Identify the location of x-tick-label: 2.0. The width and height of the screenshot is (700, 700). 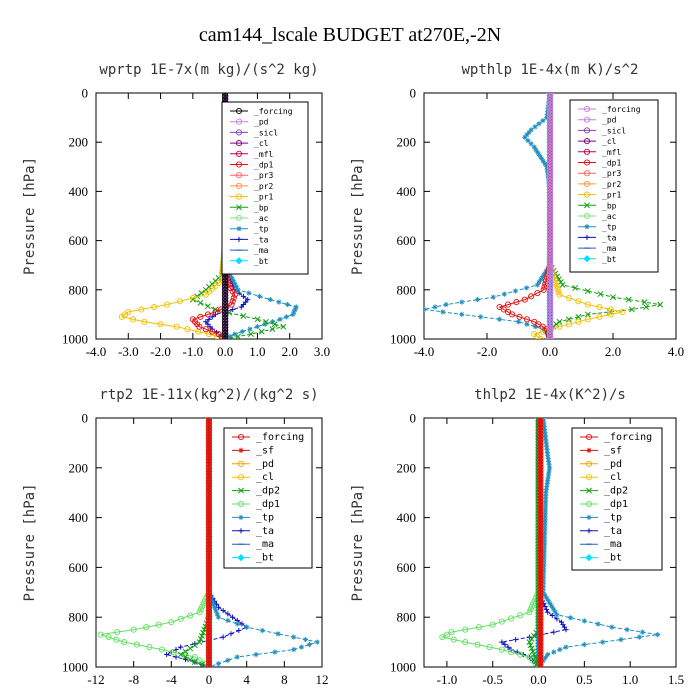
(290, 351).